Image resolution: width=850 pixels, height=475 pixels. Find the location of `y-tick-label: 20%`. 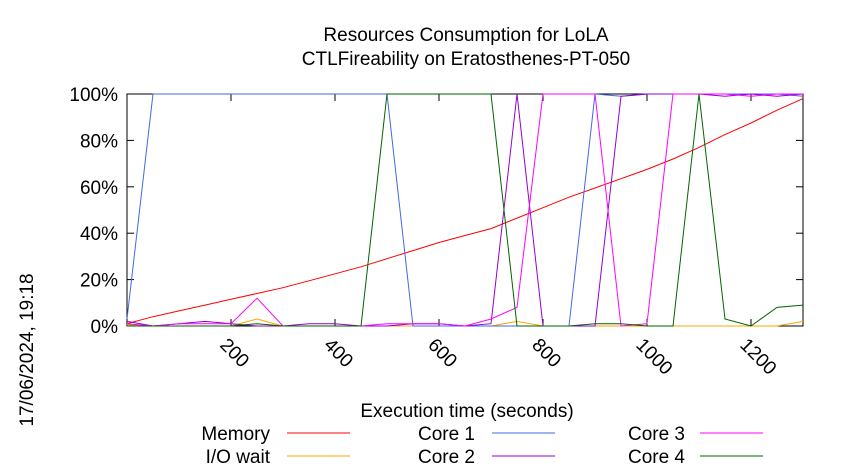

y-tick-label: 20% is located at coordinates (99, 281).